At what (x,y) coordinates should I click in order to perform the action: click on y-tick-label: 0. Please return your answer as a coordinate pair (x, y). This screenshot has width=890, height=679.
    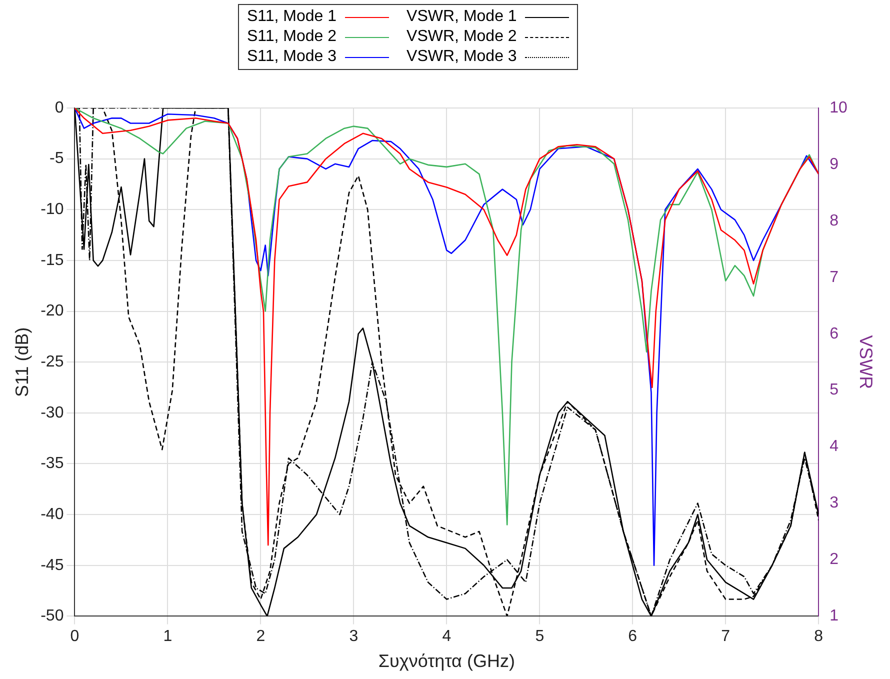
    Looking at the image, I should click on (59, 107).